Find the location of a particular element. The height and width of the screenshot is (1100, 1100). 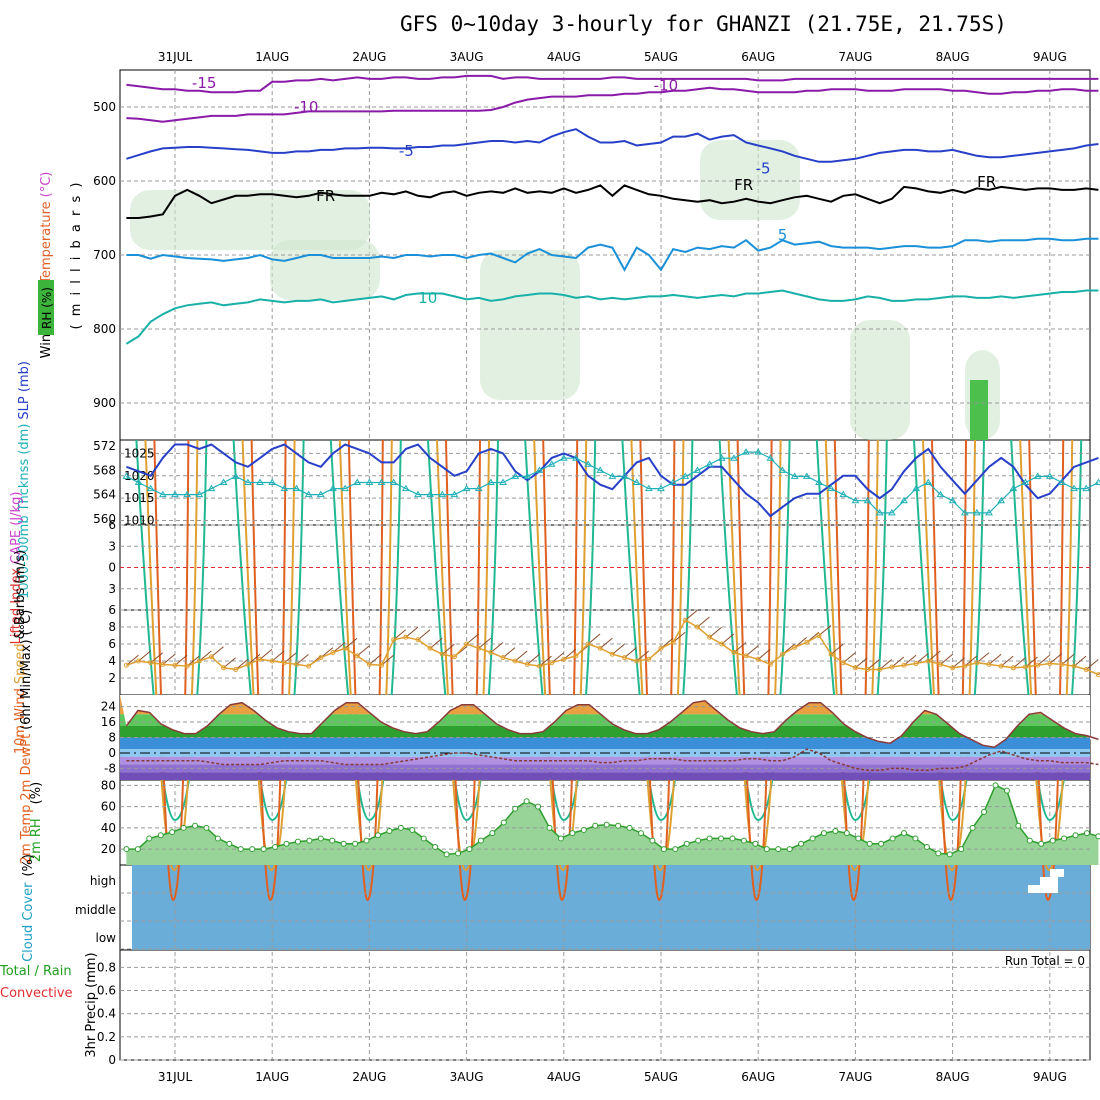

pressure-tick-label: 700 is located at coordinates (104, 255).